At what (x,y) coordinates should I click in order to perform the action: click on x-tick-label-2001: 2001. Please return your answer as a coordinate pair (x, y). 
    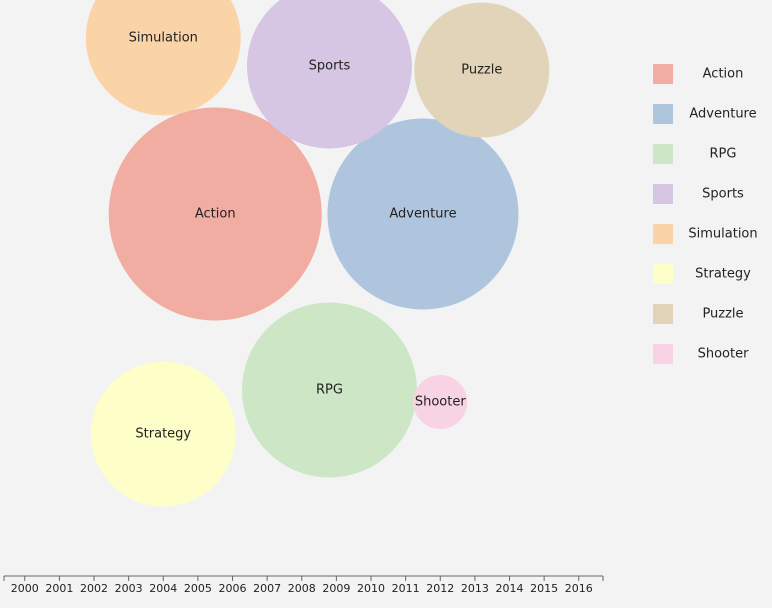
    Looking at the image, I should click on (59, 588).